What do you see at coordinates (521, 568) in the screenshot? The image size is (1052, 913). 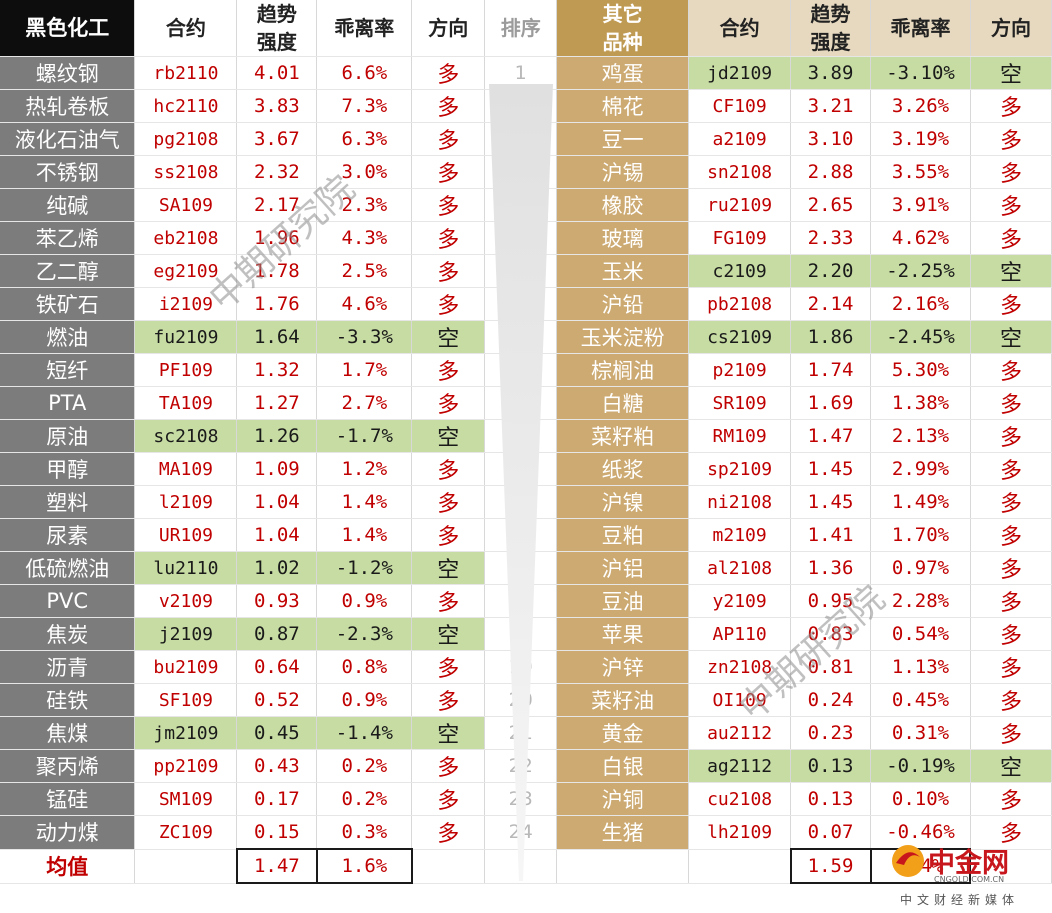 I see `rank-number: 16` at bounding box center [521, 568].